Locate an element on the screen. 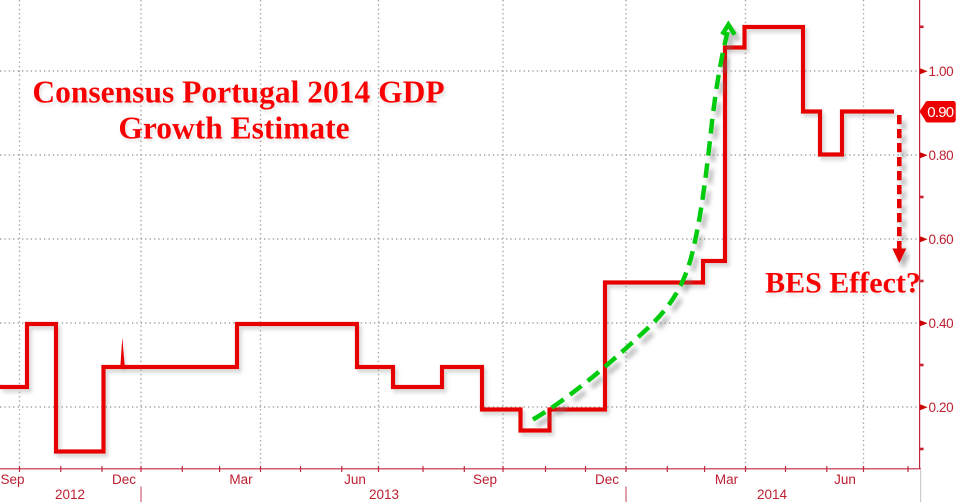 The width and height of the screenshot is (957, 502). svg-text: 0.60 is located at coordinates (941, 239).